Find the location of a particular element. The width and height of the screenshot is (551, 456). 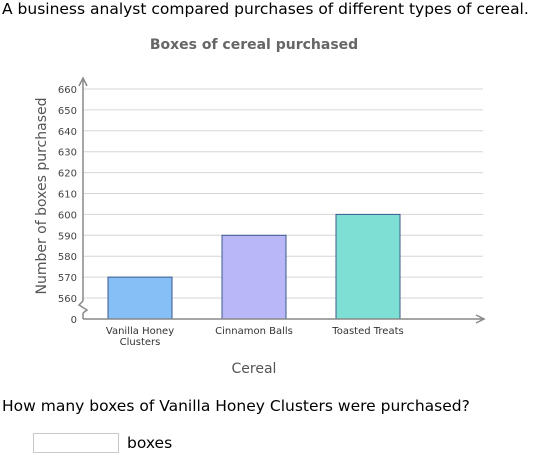

y-axis-arrow is located at coordinates (83, 81).